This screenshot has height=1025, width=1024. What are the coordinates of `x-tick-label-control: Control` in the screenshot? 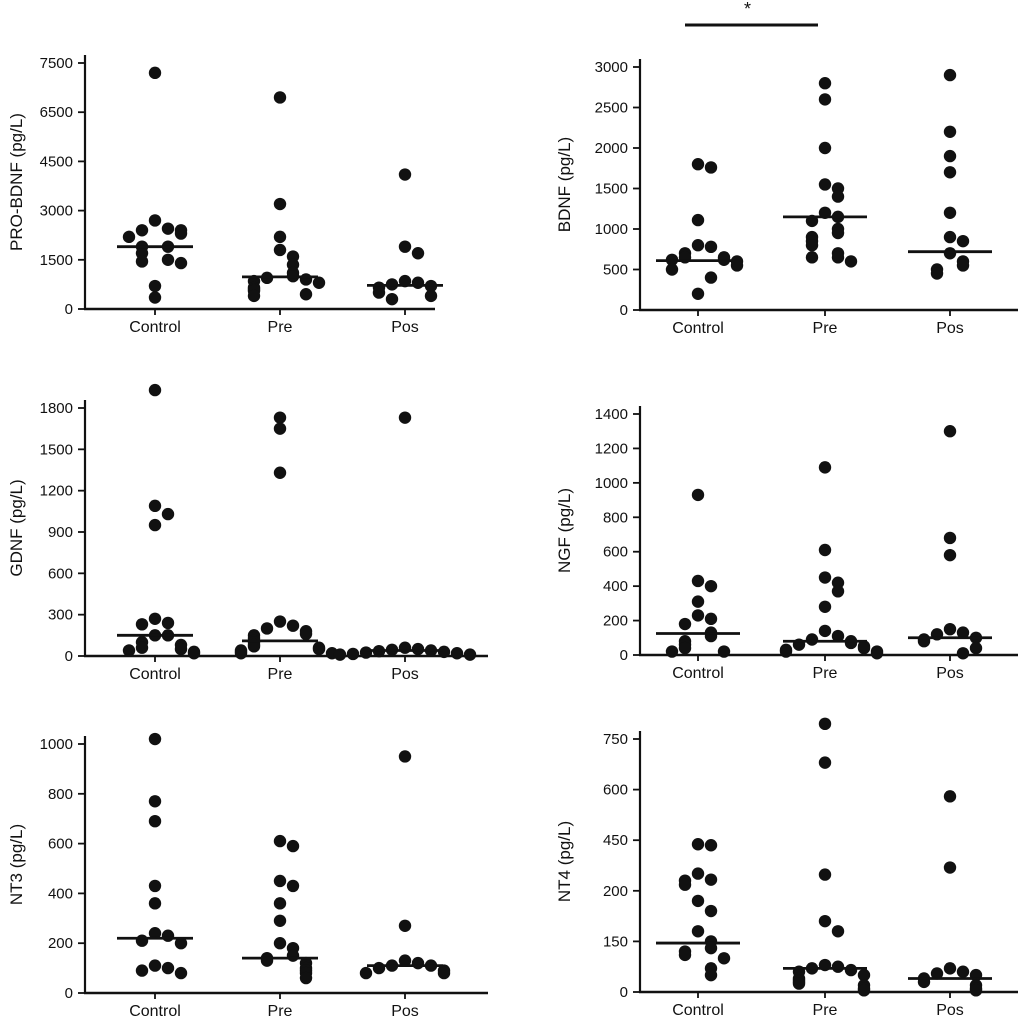 It's located at (155, 1011).